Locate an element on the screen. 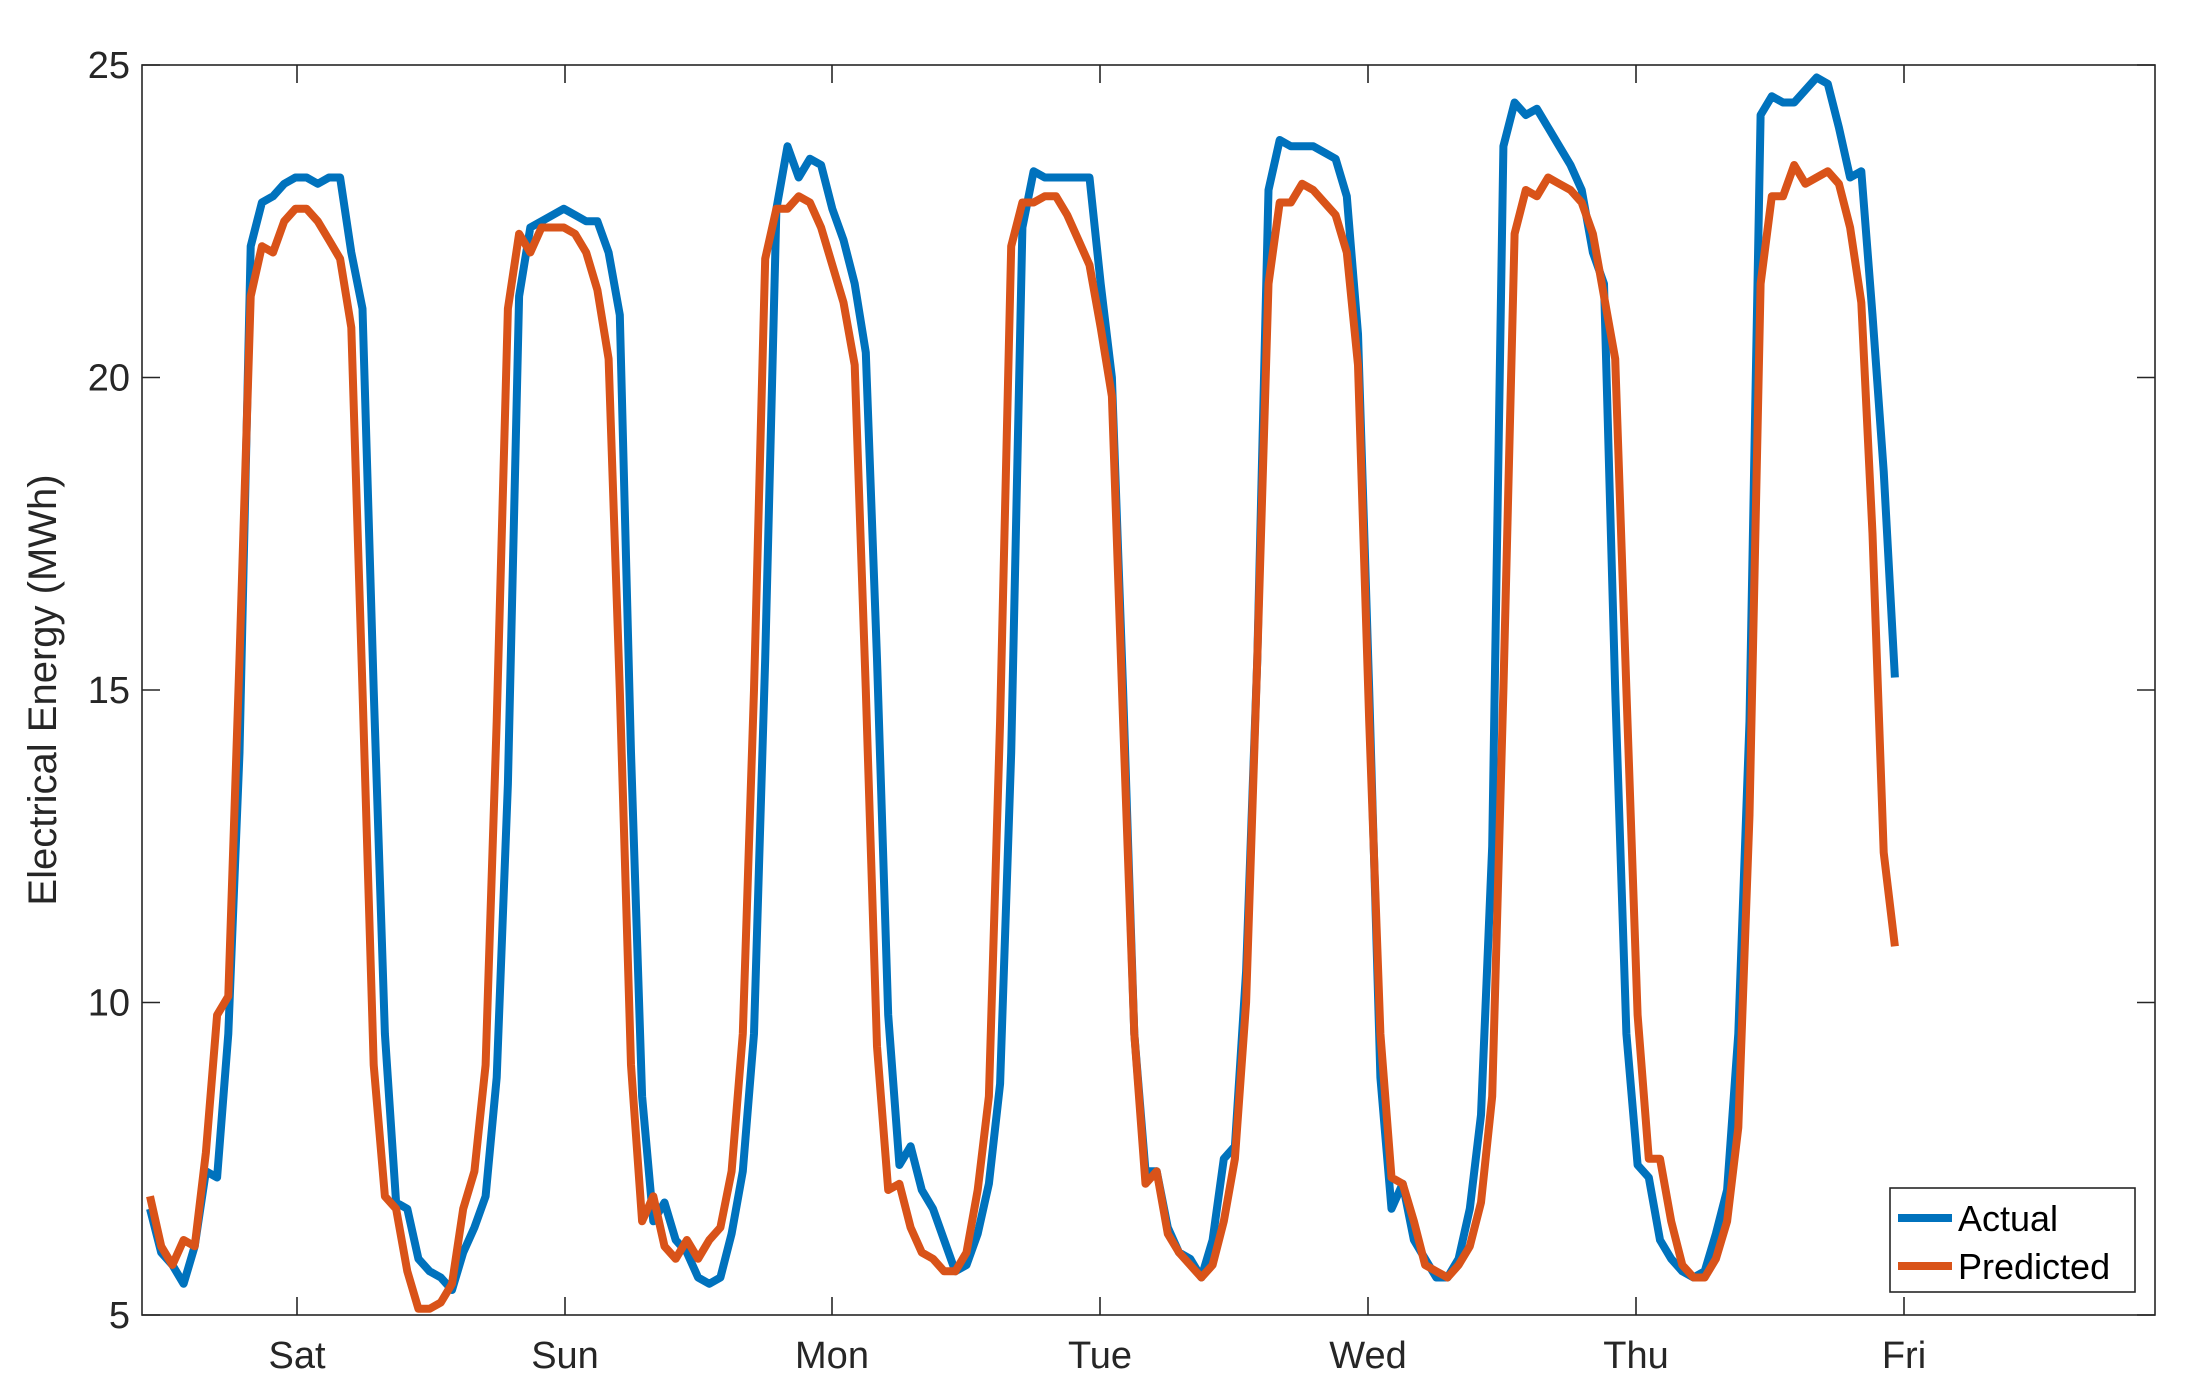 The height and width of the screenshot is (1398, 2190). legend: Actual Predicted is located at coordinates (2012, 1240).